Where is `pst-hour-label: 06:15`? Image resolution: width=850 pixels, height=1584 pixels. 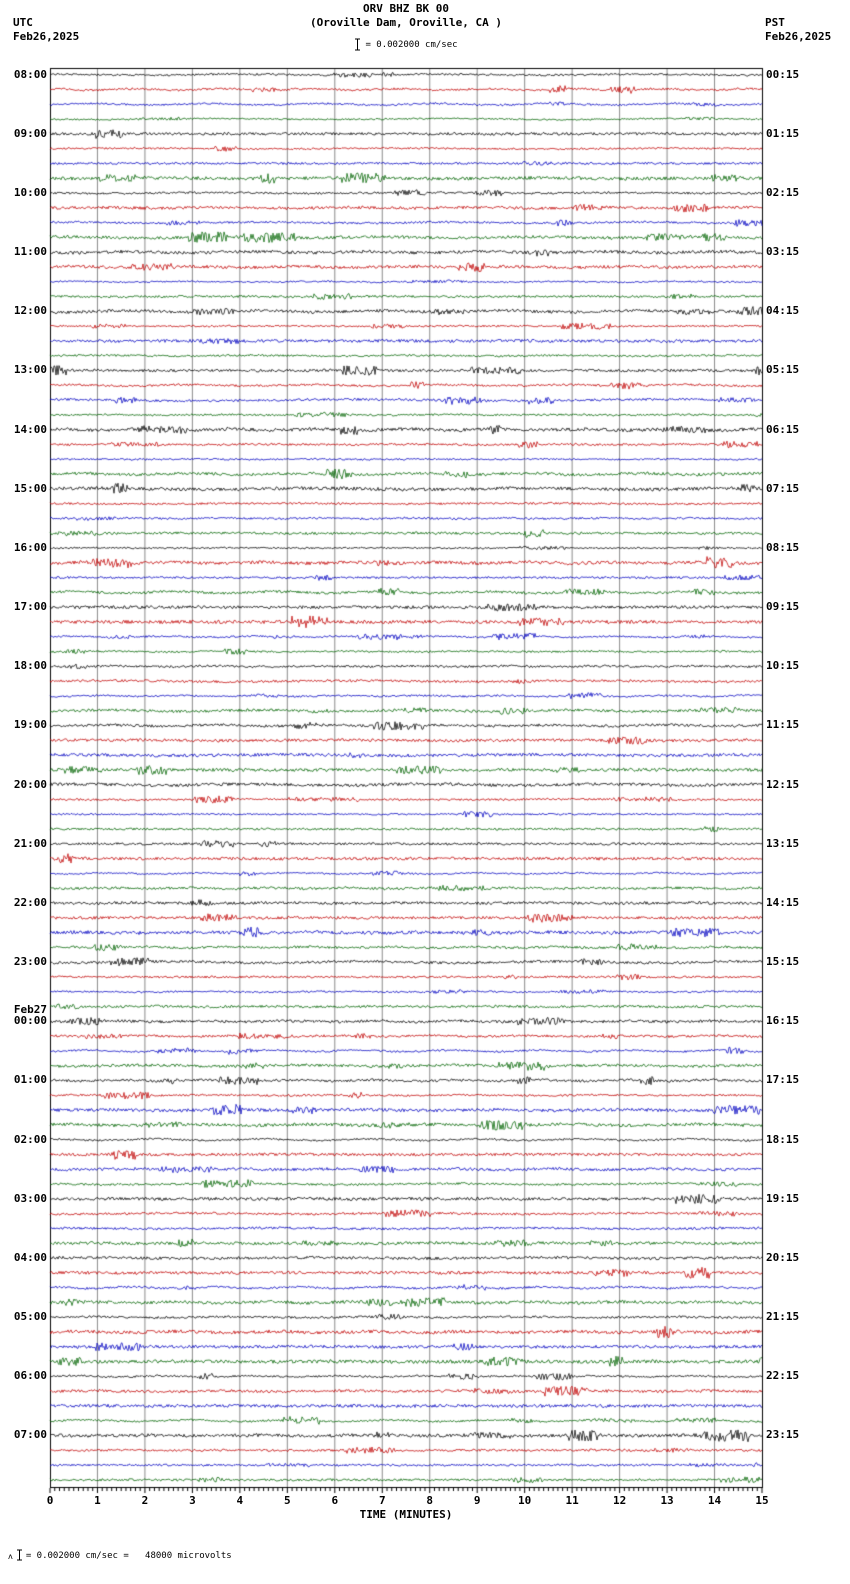 pst-hour-label: 06:15 is located at coordinates (783, 429).